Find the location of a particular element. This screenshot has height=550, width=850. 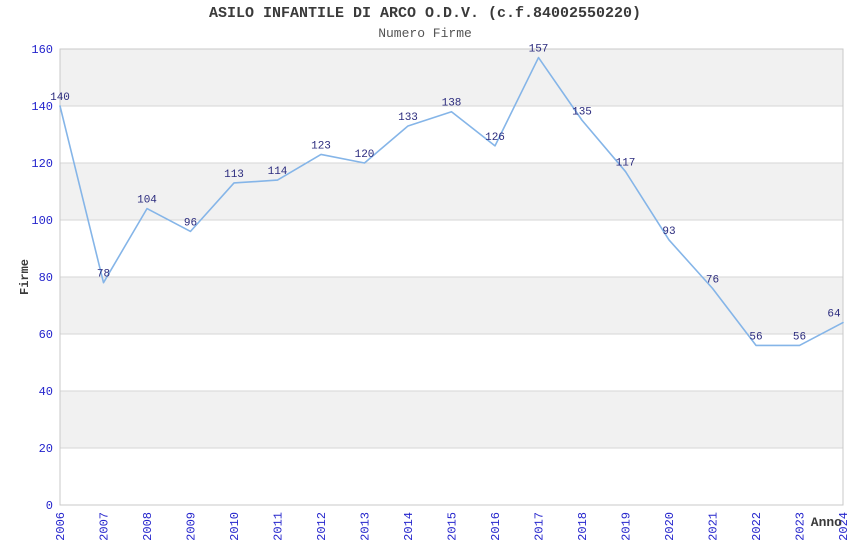

y-tick-label: 120 is located at coordinates (42, 164).